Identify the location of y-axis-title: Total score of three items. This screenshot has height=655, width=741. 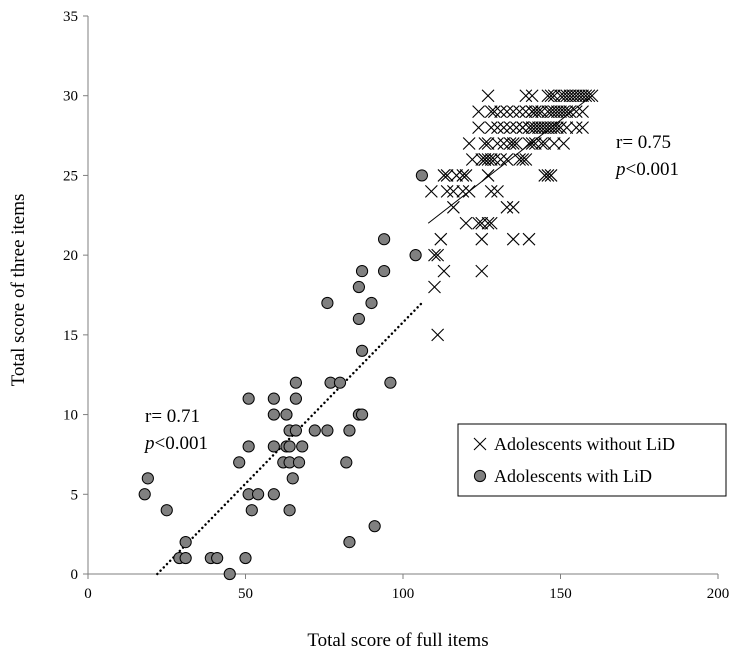
(18, 290).